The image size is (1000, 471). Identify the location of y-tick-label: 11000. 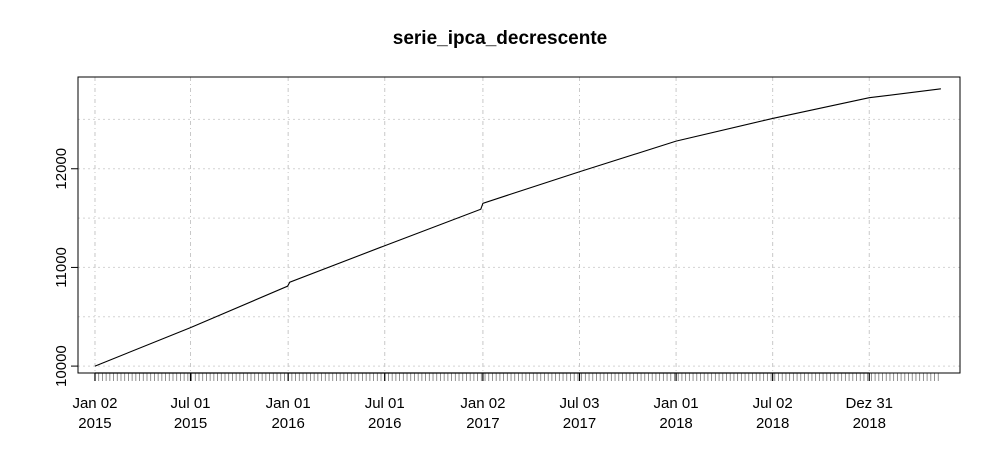
(61, 267).